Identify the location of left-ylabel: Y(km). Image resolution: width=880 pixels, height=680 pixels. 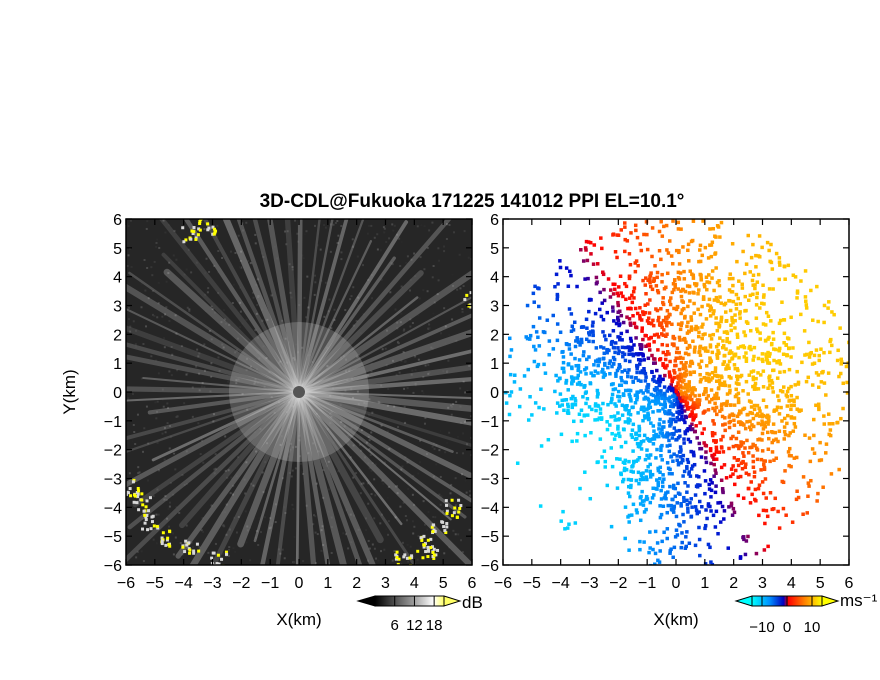
(69, 391).